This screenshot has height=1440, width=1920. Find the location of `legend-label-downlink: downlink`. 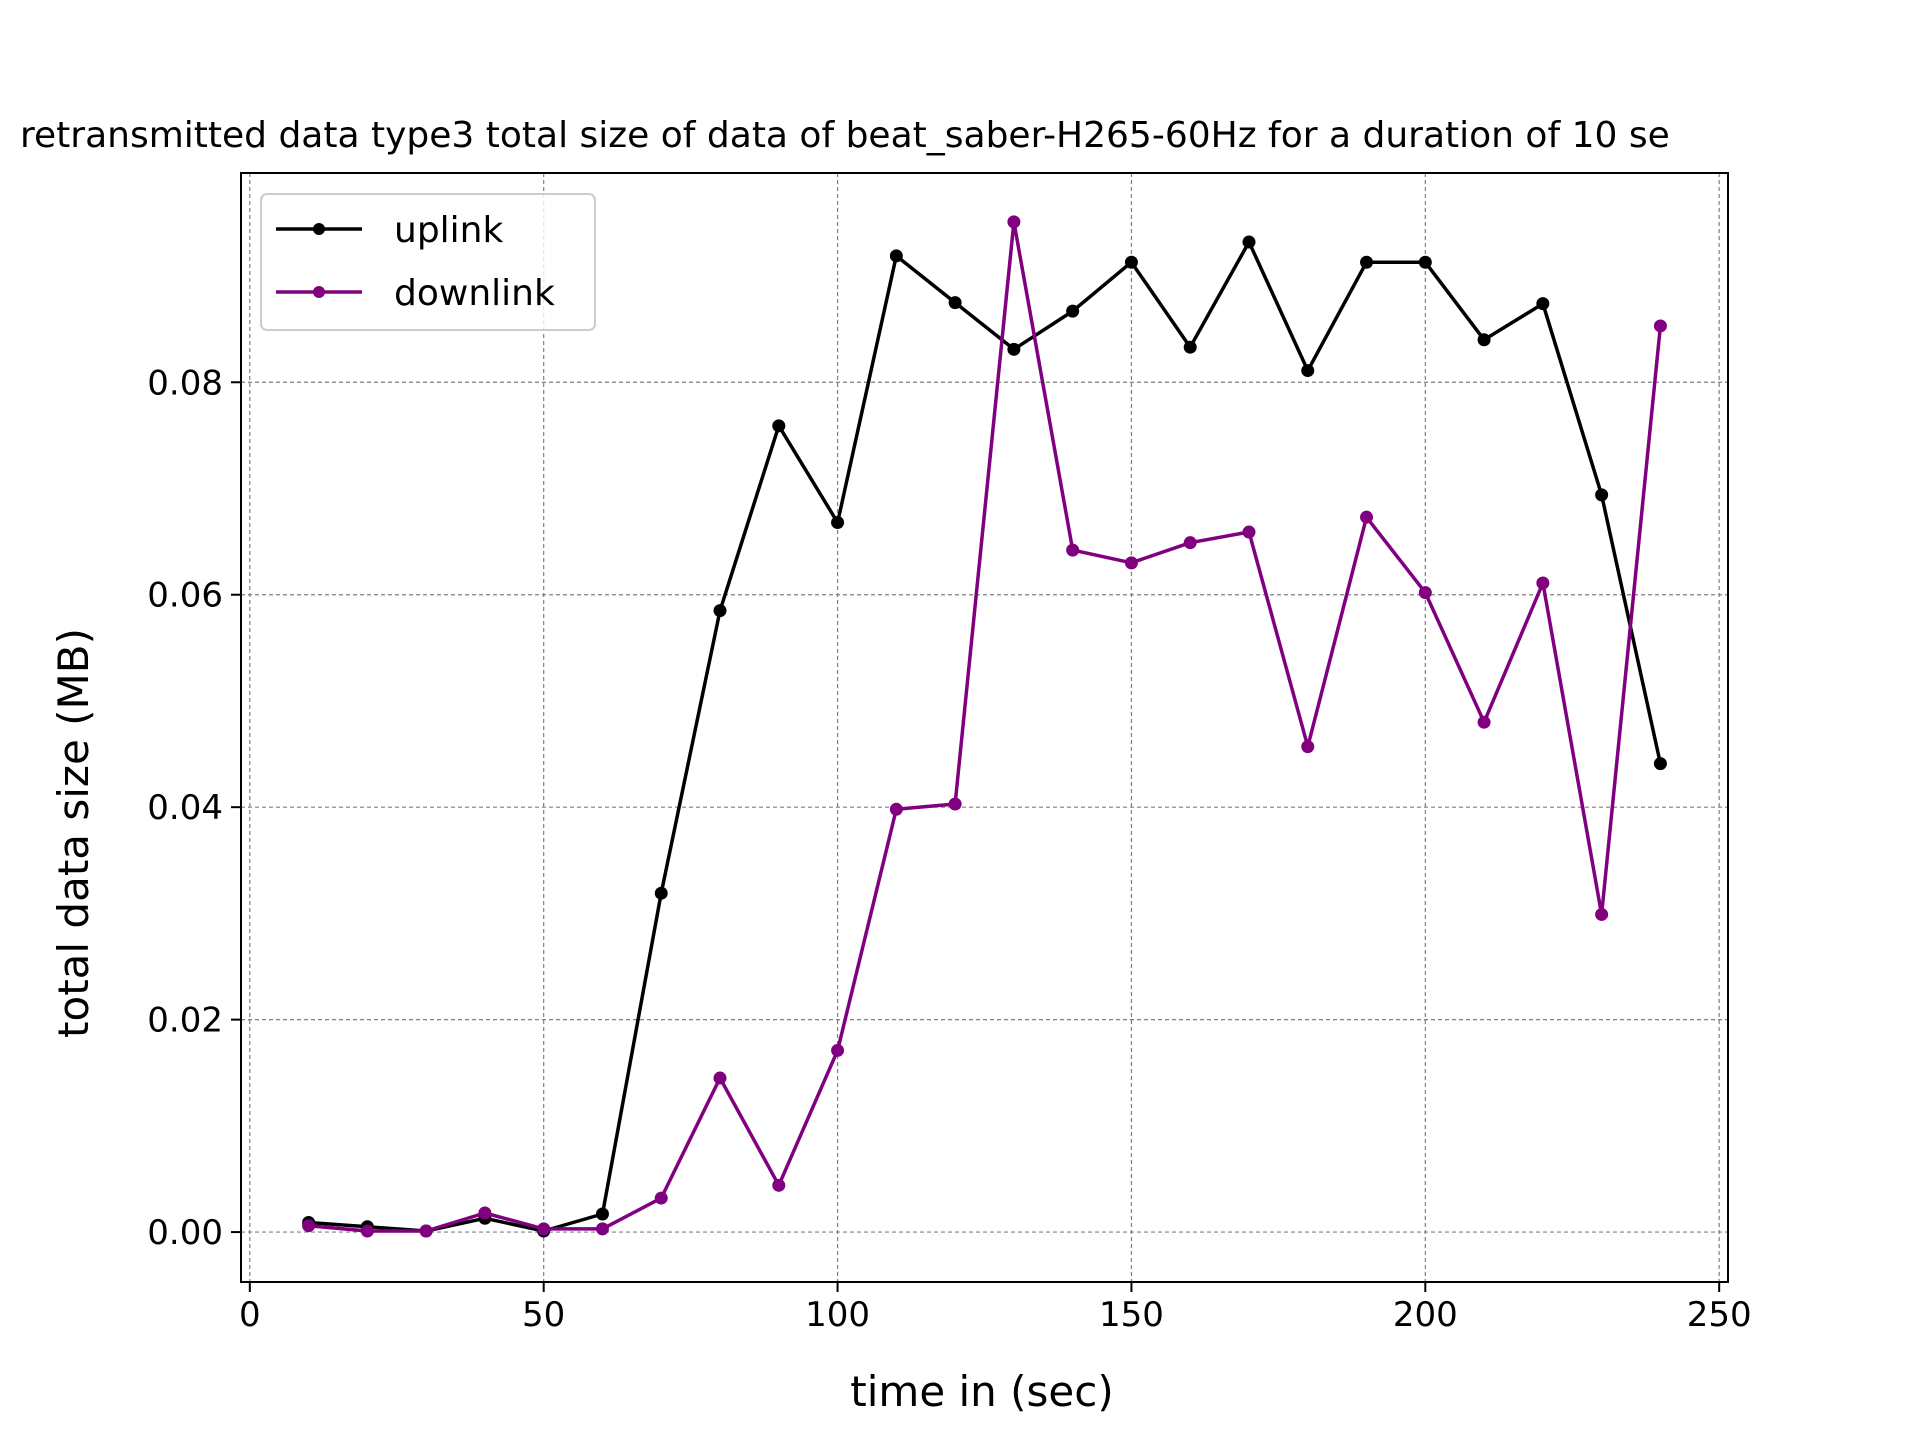

legend-label-downlink: downlink is located at coordinates (474, 293).